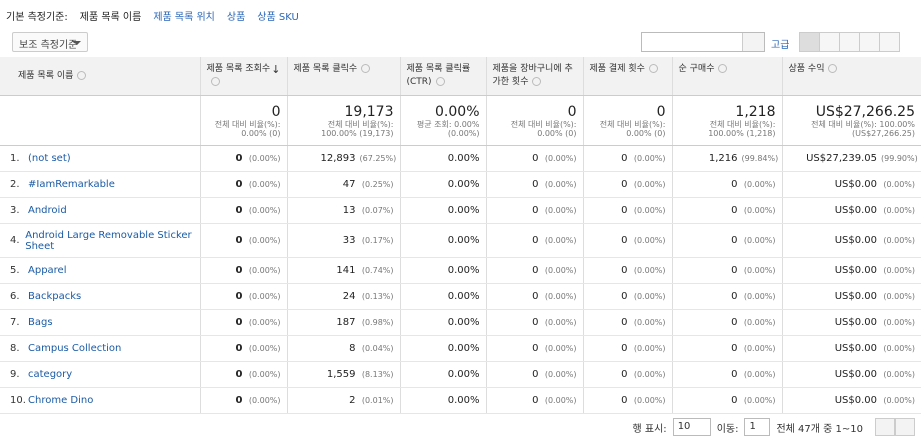 The height and width of the screenshot is (440, 921). I want to click on row-name: Campus Collection, so click(75, 348).